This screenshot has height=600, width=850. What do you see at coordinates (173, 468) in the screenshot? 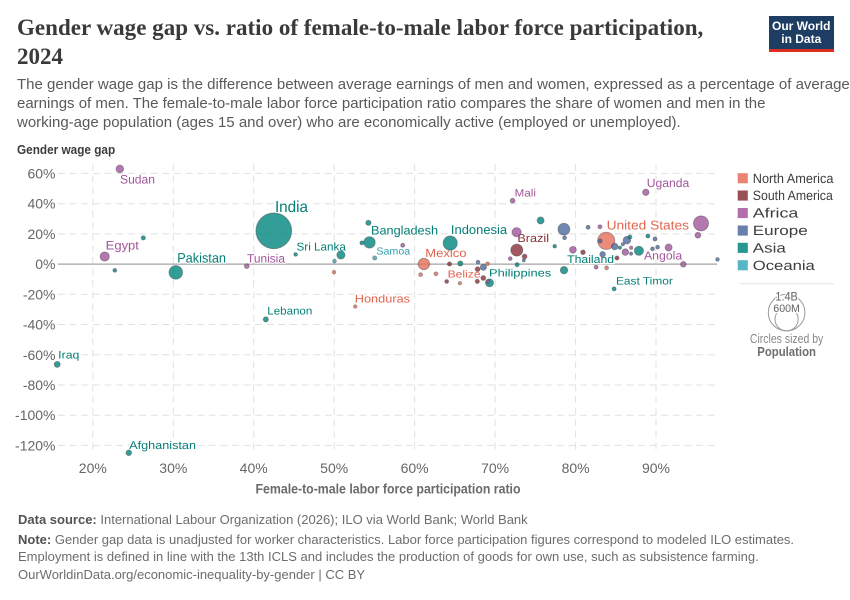
I see `svg-text: 30%` at bounding box center [173, 468].